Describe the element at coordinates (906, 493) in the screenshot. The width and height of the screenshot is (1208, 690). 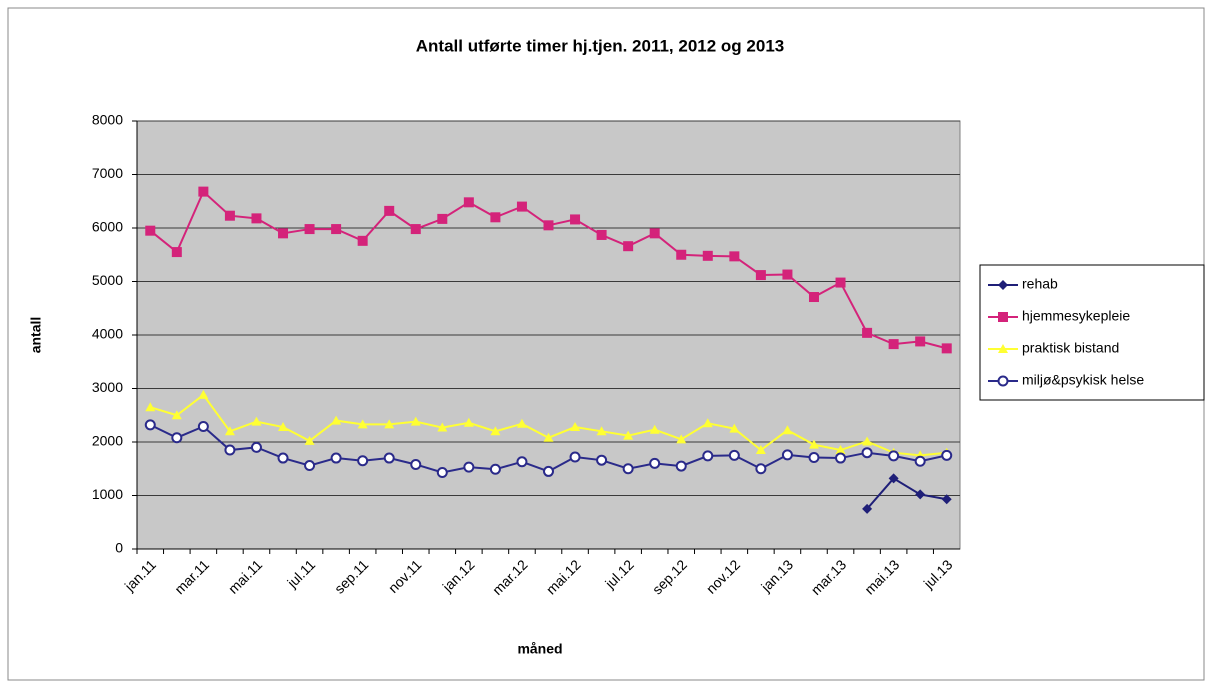
I see `series-line` at that location.